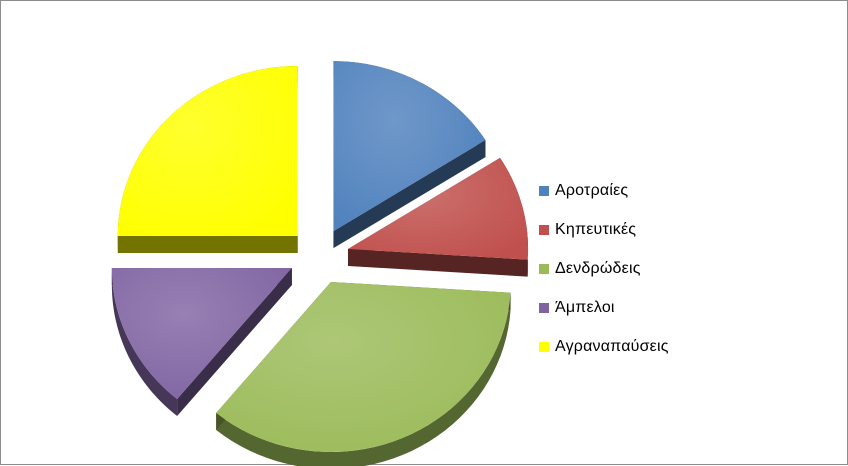  I want to click on legend-item: Δενδρώδεις, so click(590, 269).